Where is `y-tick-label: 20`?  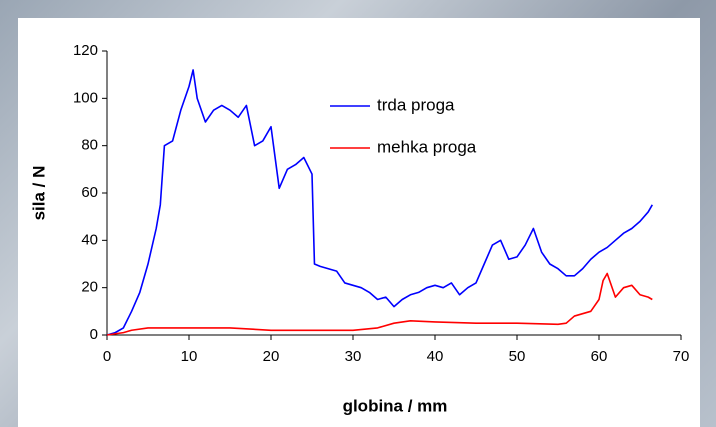 y-tick-label: 20 is located at coordinates (89, 287).